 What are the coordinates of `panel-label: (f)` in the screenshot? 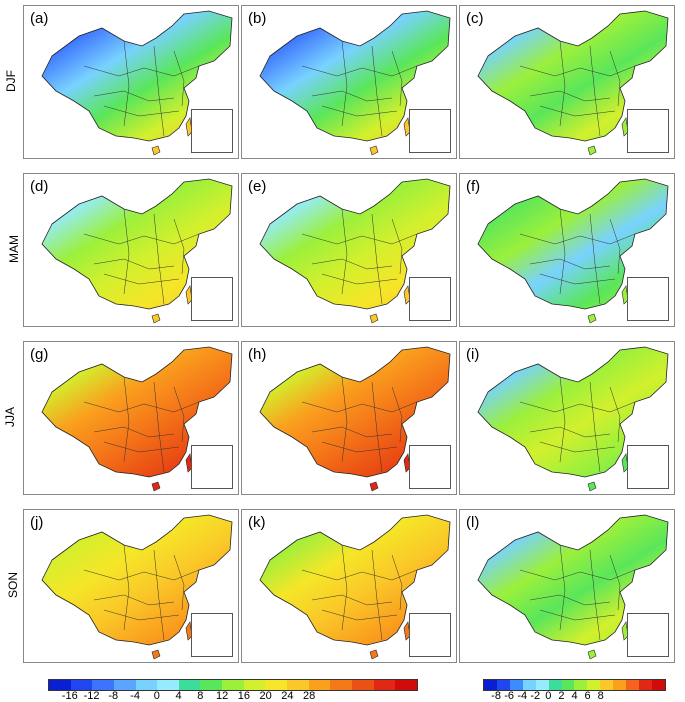 It's located at (473, 186).